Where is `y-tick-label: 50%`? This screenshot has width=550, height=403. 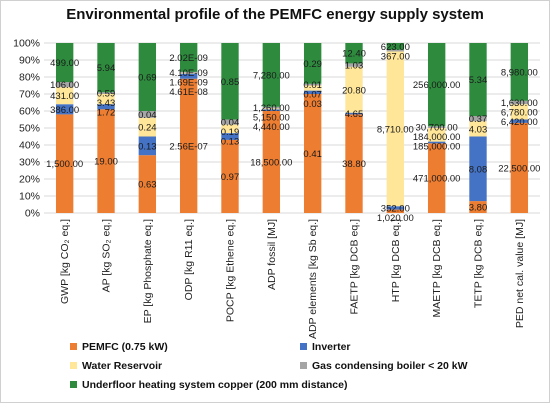 y-tick-label: 50% is located at coordinates (29, 129).